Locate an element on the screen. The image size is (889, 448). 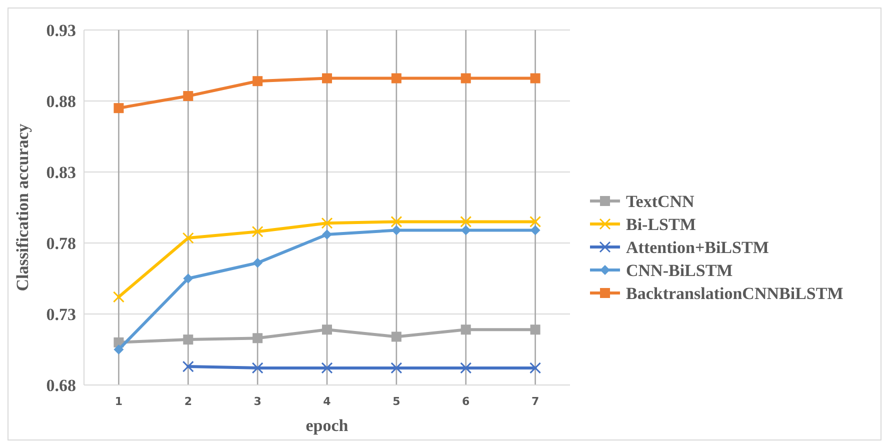
x-tick-label: 7 is located at coordinates (535, 401).